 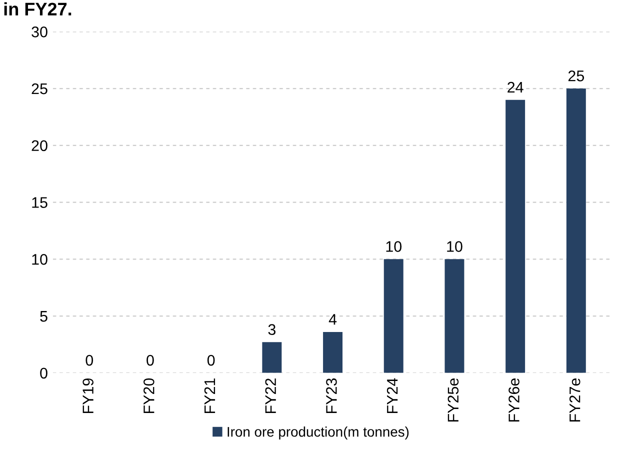 What do you see at coordinates (270, 396) in the screenshot?
I see `x-tick-label: FY22` at bounding box center [270, 396].